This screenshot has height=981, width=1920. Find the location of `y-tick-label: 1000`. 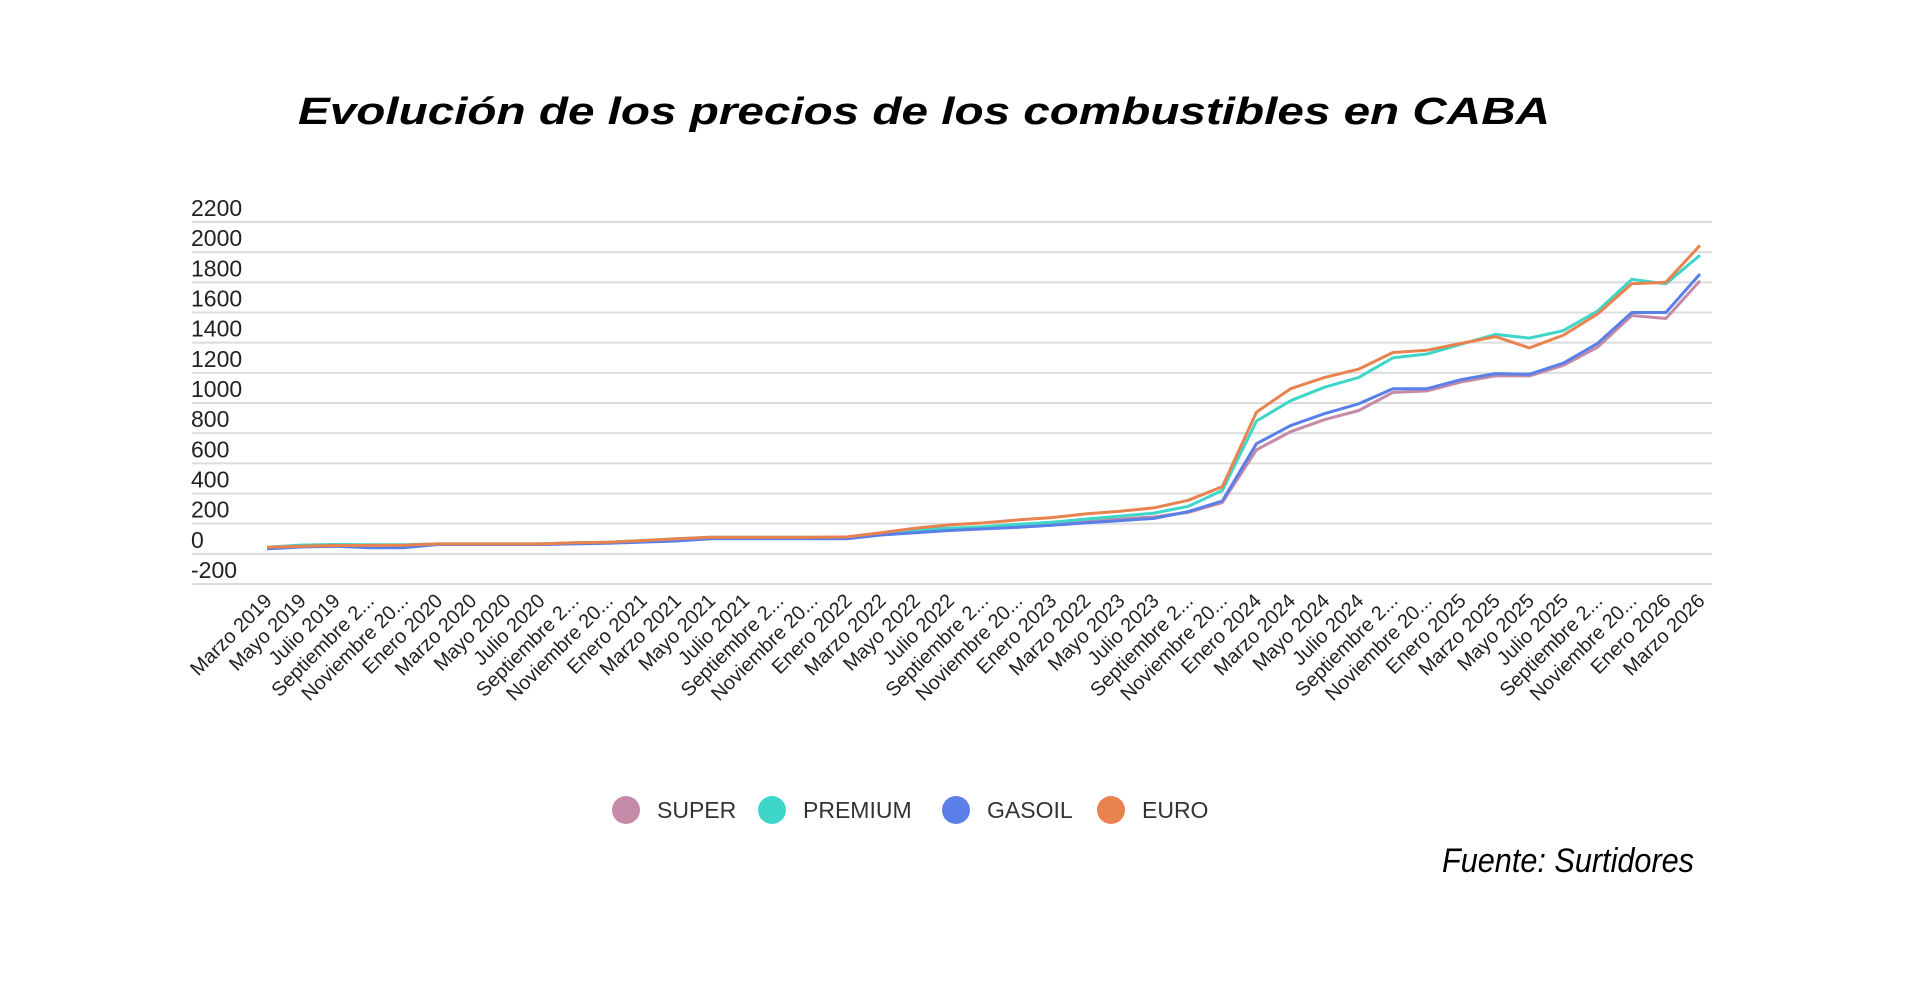

y-tick-label: 1000 is located at coordinates (216, 389).